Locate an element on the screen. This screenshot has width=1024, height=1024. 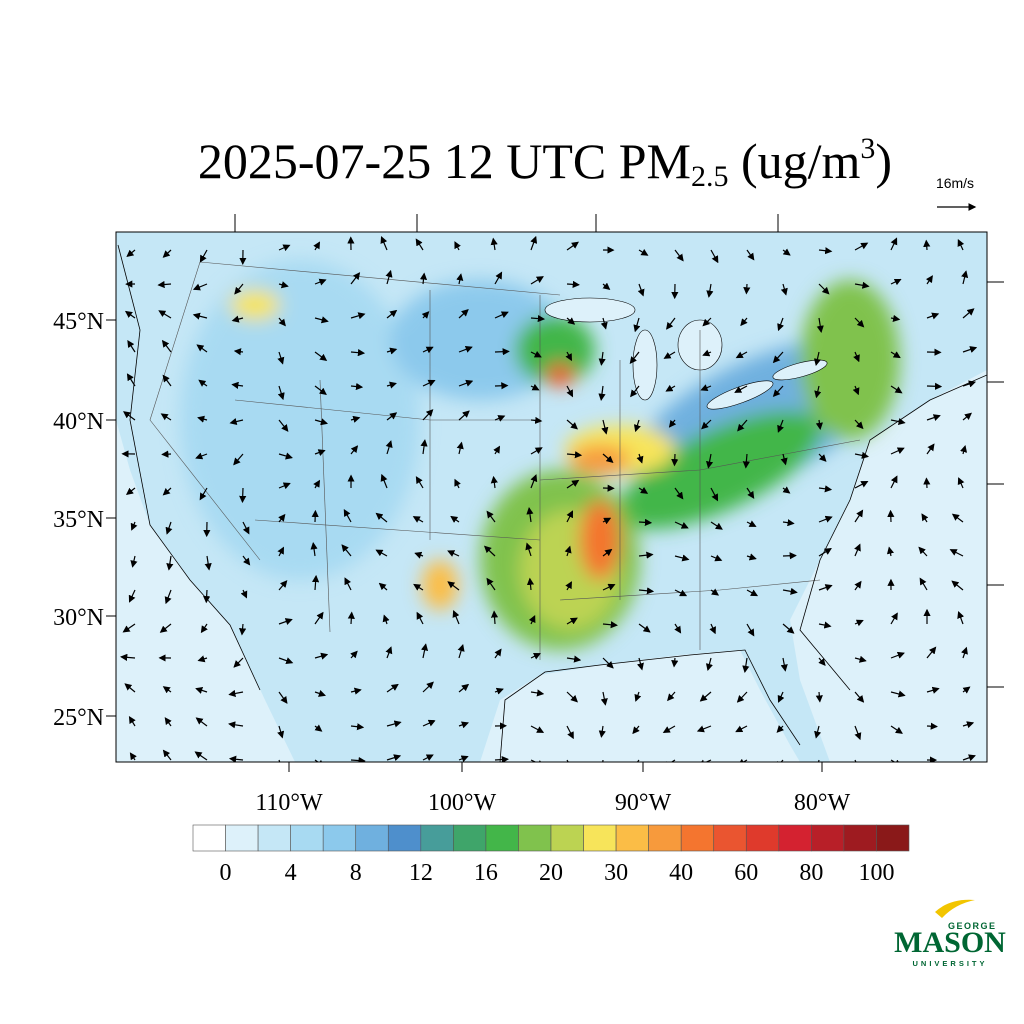
colorbar-label: 40 is located at coordinates (681, 873).